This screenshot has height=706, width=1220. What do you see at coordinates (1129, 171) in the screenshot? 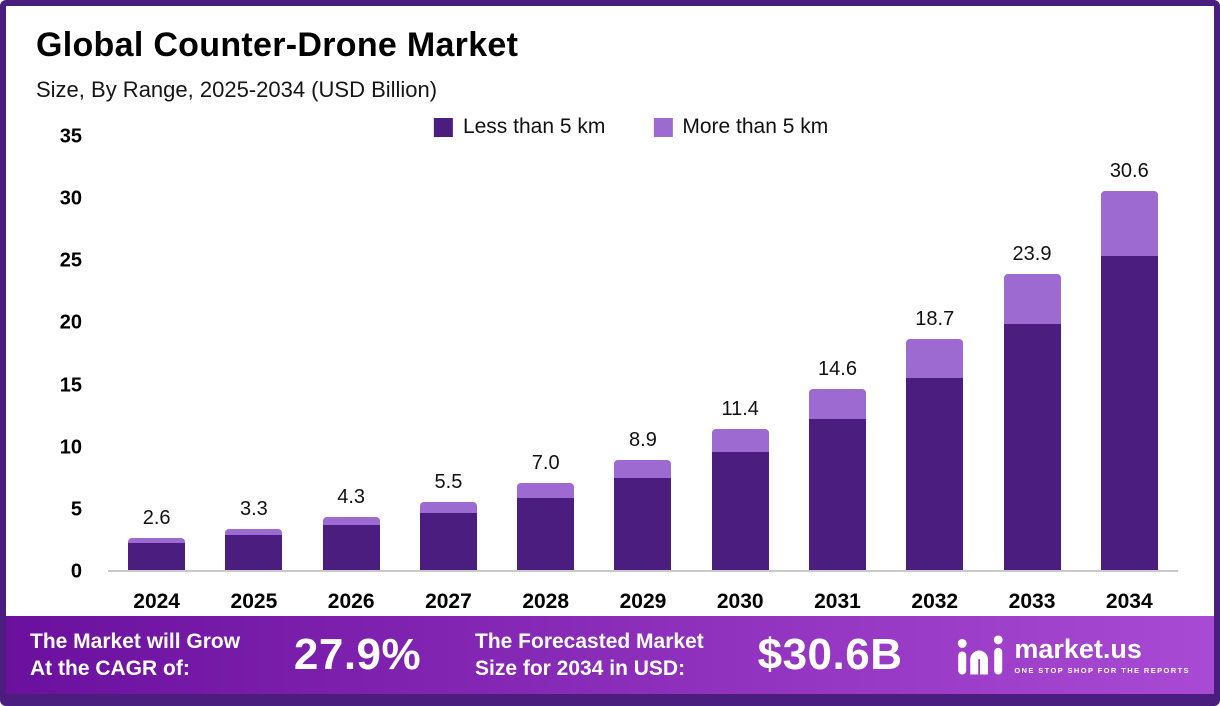
I see `bar-total-label: 30.6` at bounding box center [1129, 171].